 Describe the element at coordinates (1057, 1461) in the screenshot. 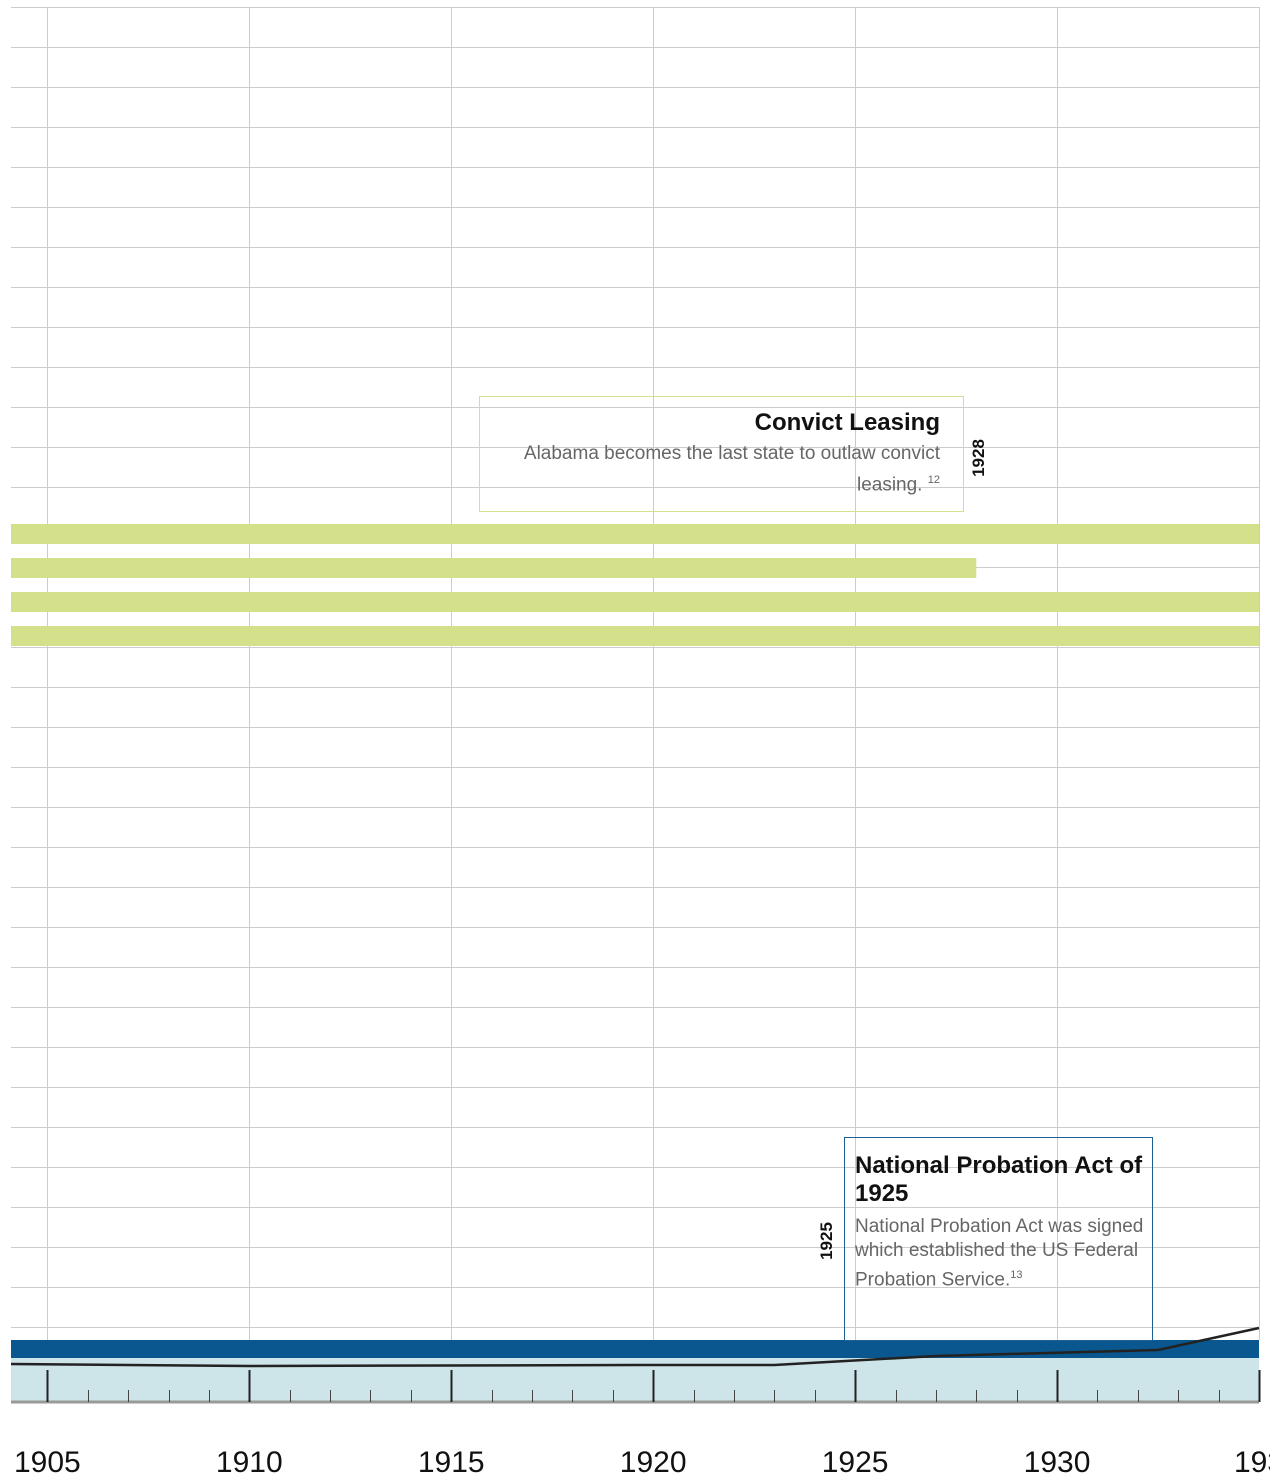

I see `x-tick-label: 1930` at that location.